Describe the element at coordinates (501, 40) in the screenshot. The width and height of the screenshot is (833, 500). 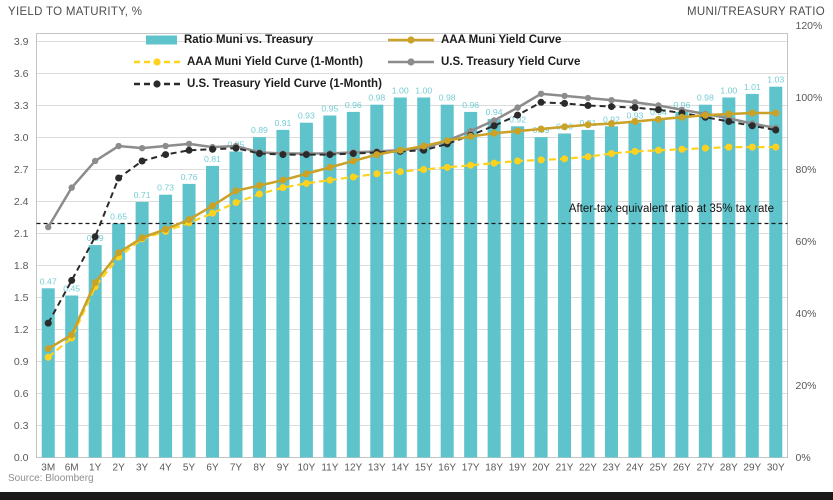
I see `legend-label: AAA Muni Yield Curve` at that location.